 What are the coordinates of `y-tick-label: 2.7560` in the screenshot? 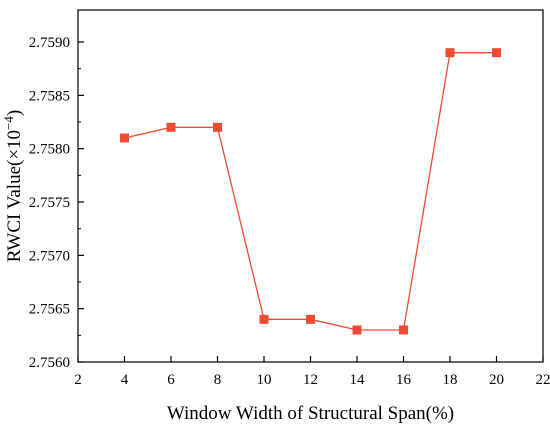 It's located at (49, 363).